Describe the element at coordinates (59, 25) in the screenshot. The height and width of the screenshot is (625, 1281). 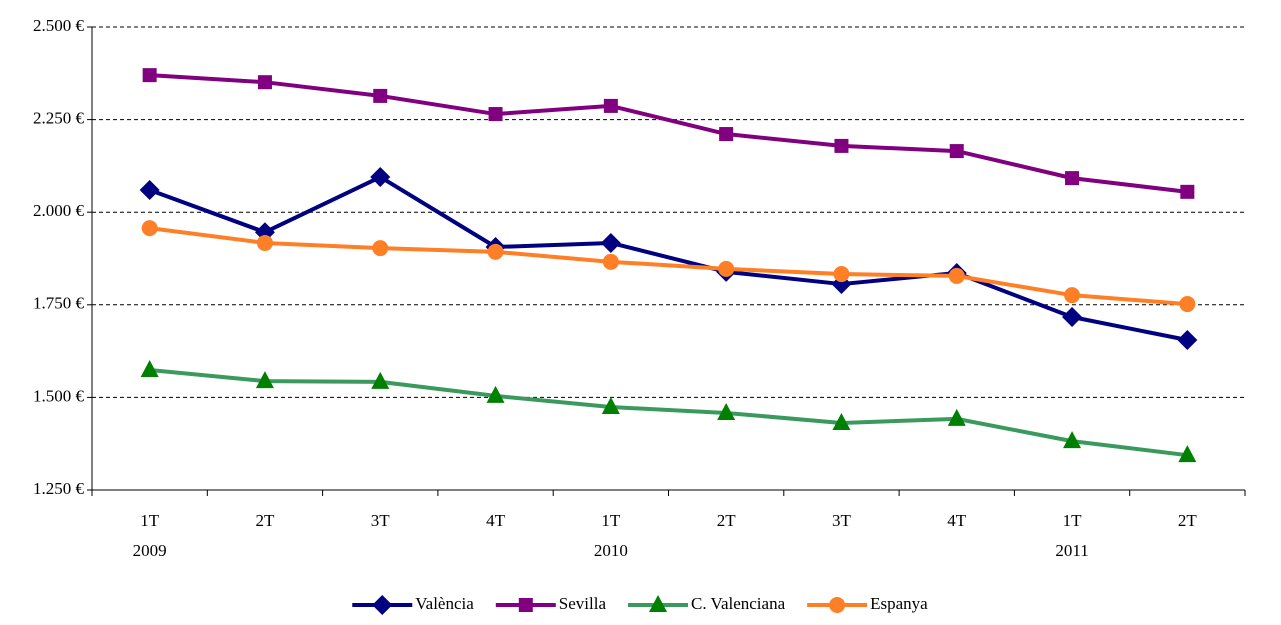
I see `y-tick-label: 2.500 €` at that location.